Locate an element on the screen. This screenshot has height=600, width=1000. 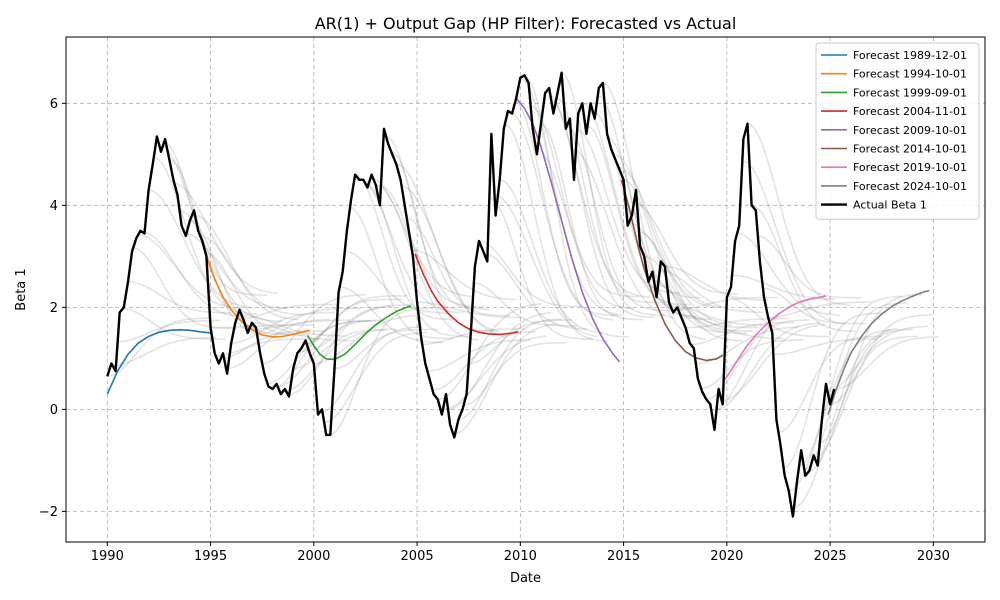
x-tick-label: 2030 is located at coordinates (933, 556).